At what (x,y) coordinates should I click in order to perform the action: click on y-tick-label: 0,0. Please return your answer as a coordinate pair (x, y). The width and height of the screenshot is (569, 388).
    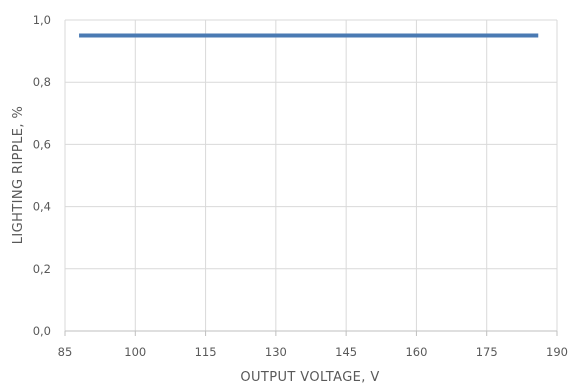
    Looking at the image, I should click on (42, 331).